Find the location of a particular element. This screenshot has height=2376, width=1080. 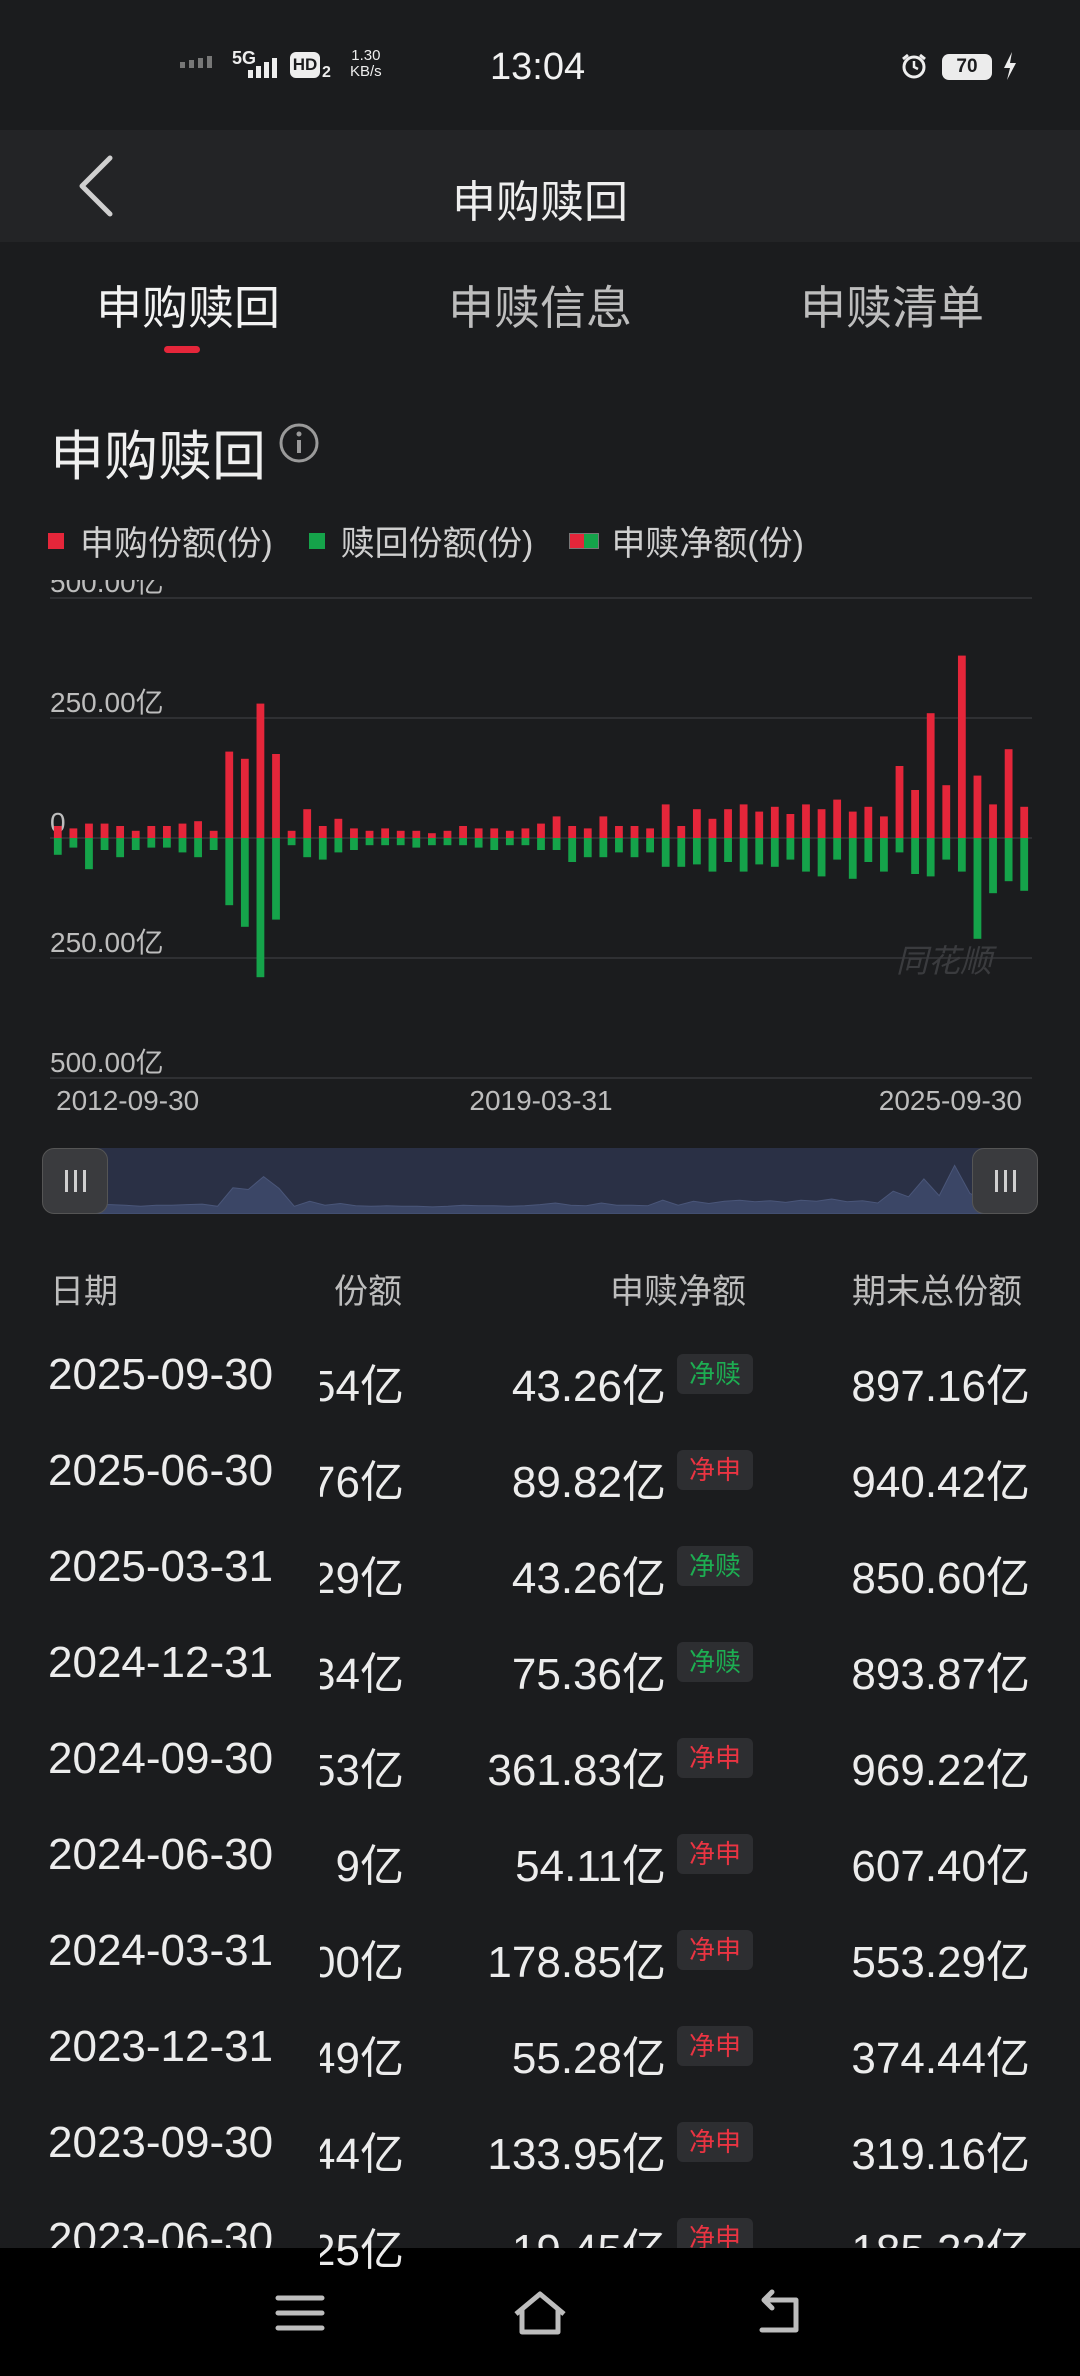

table-row: 2023-12-31 49亿 55.28亿 净申 374.44亿 is located at coordinates (540, 2050).